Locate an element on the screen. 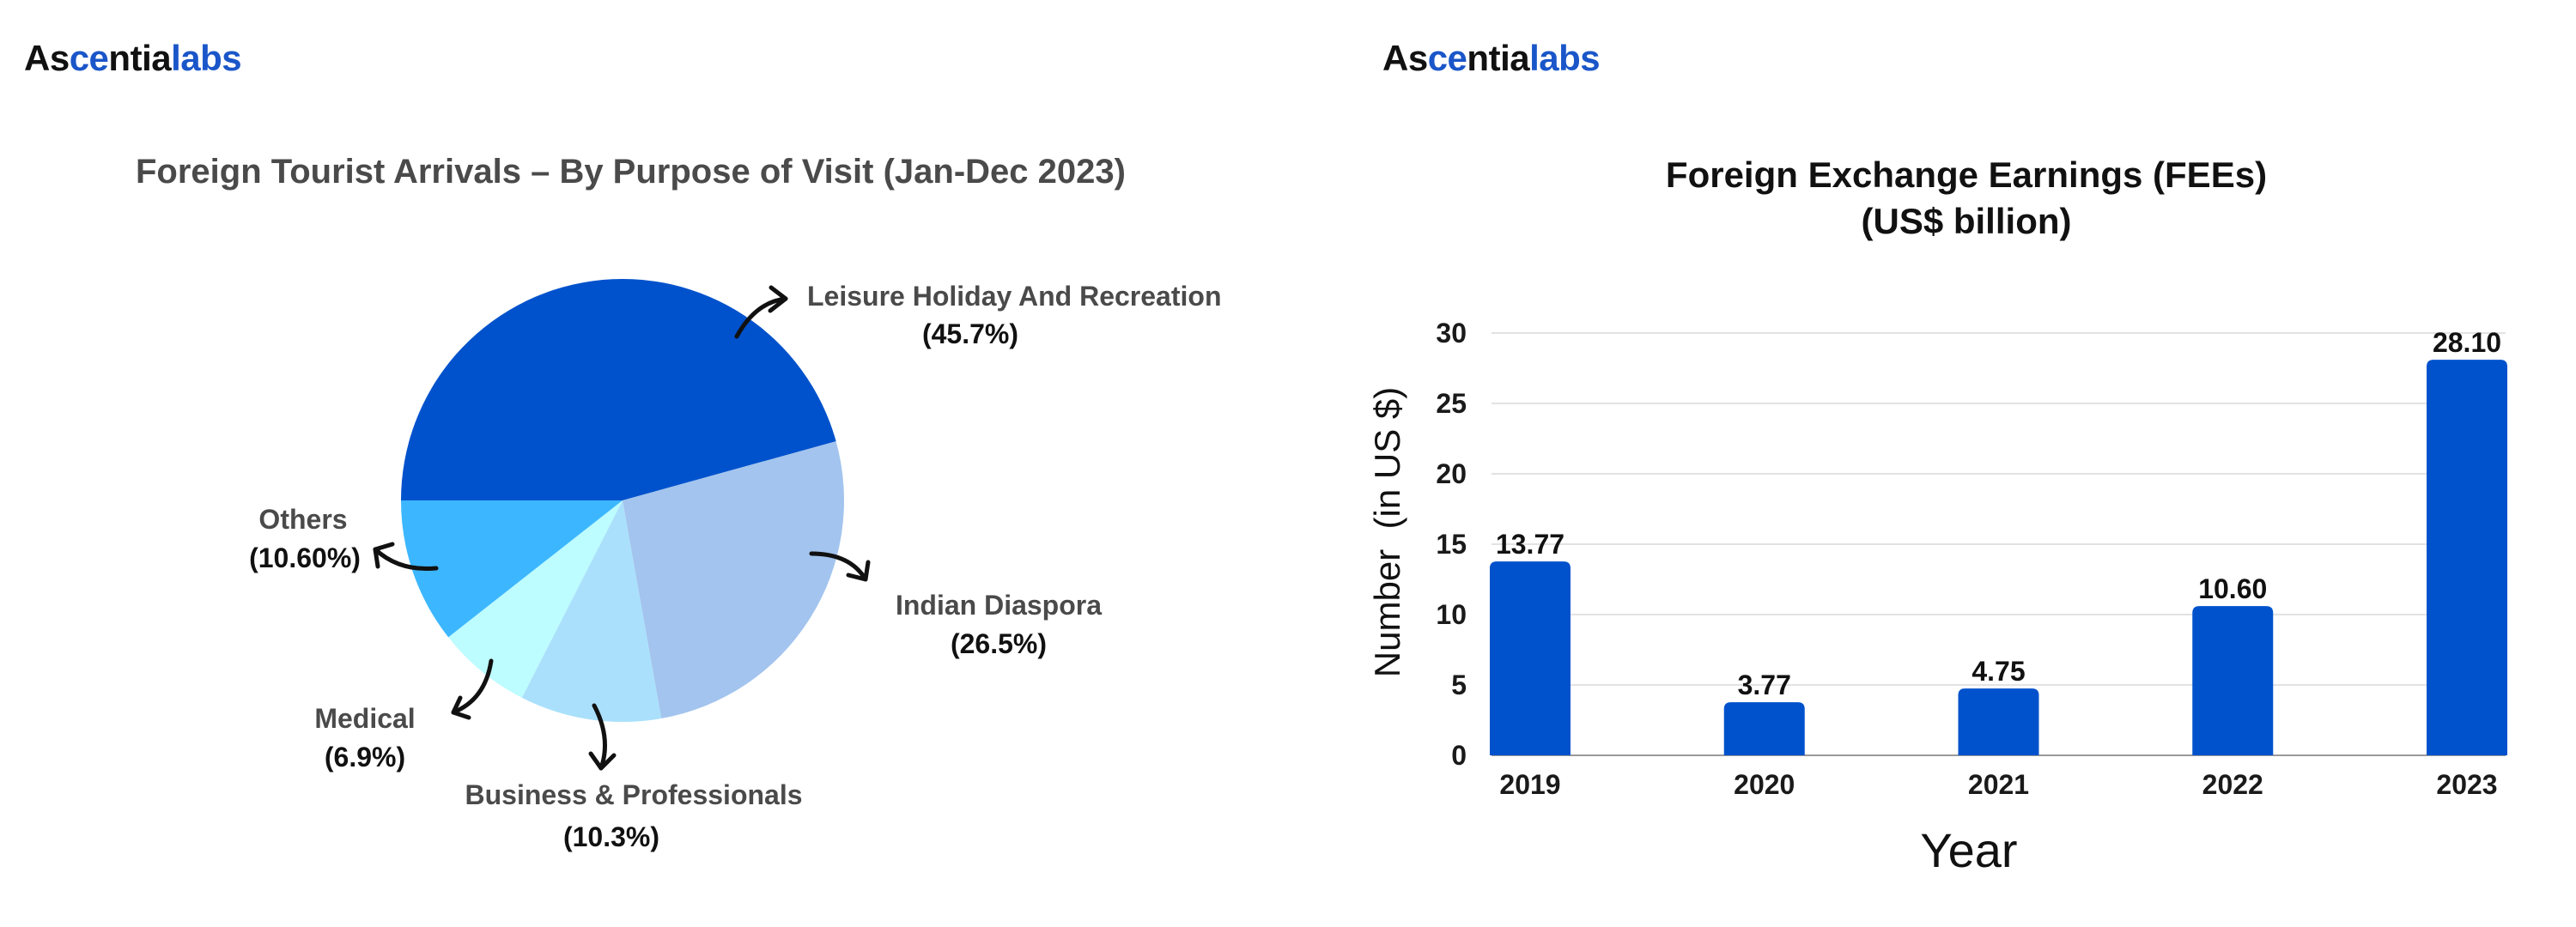  y-tick-label: 15 is located at coordinates (1451, 544).